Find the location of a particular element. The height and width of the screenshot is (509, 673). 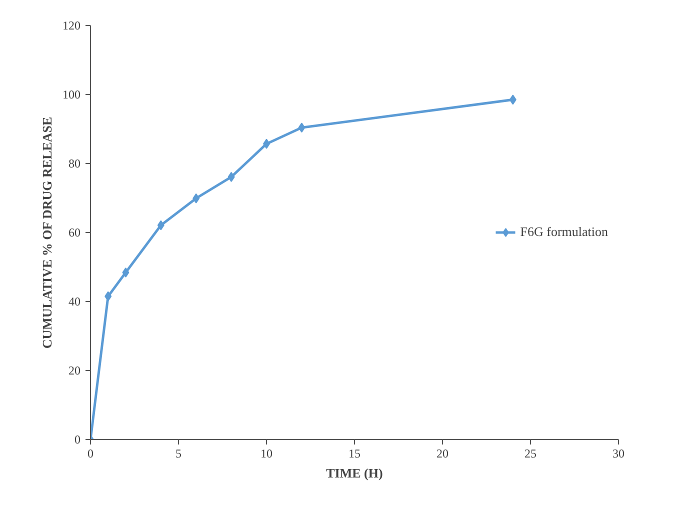

x-tick-label: 20 is located at coordinates (442, 453).